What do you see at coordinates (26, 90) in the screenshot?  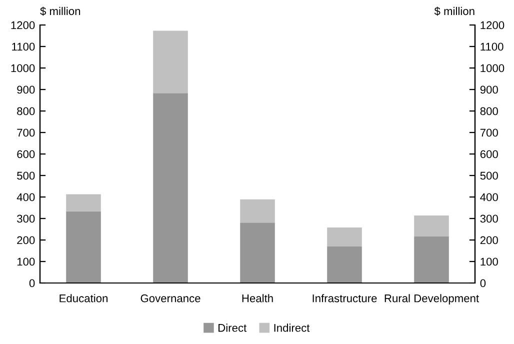 I see `y-tick-label: 900` at bounding box center [26, 90].